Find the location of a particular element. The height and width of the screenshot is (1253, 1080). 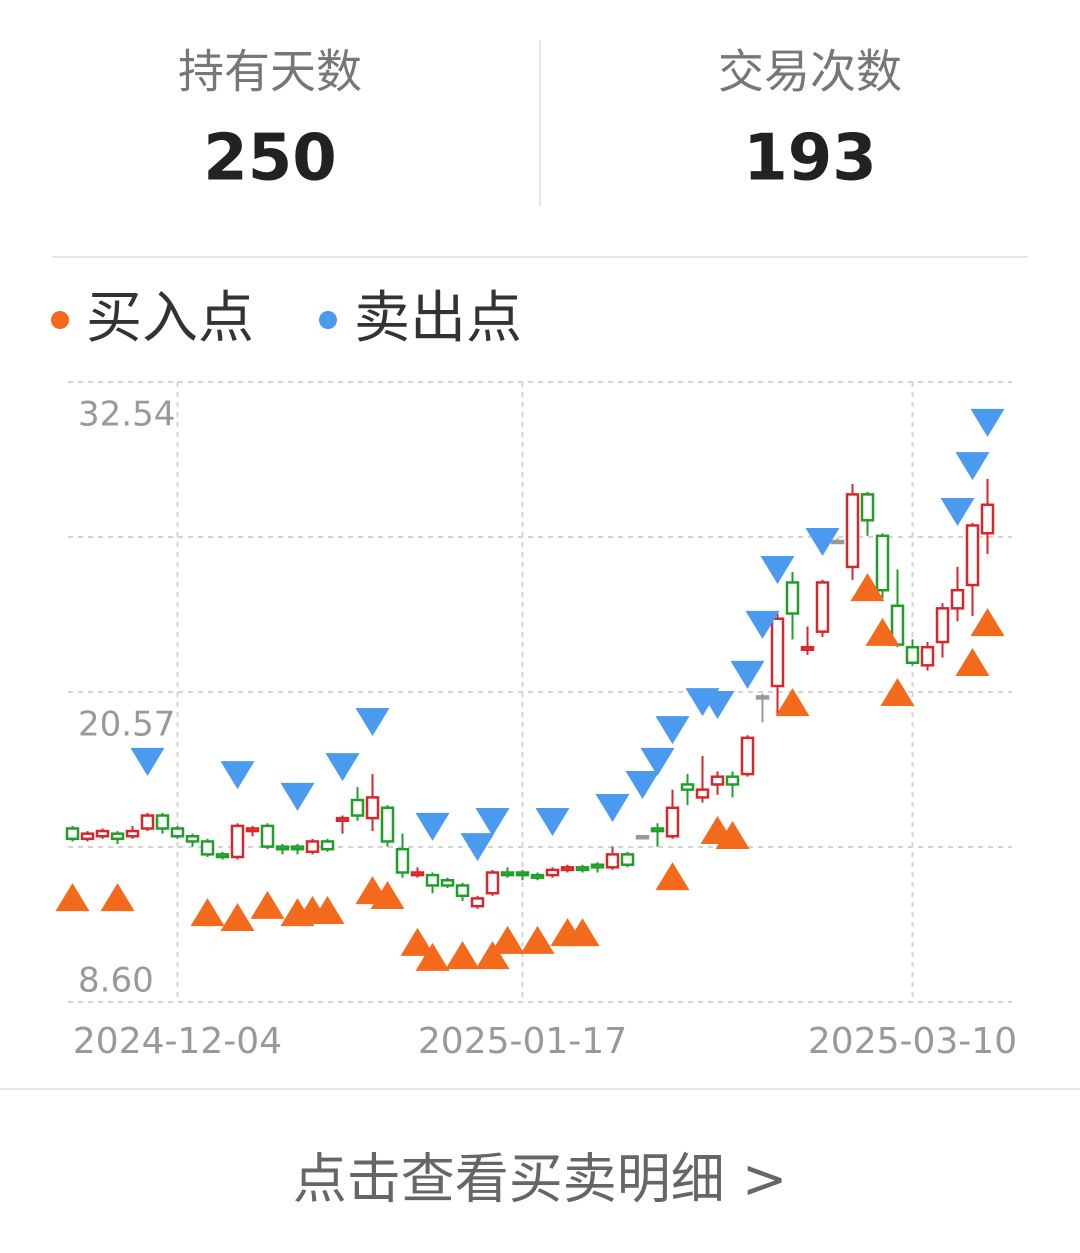

y-tick-label: 32.54 is located at coordinates (126, 415).